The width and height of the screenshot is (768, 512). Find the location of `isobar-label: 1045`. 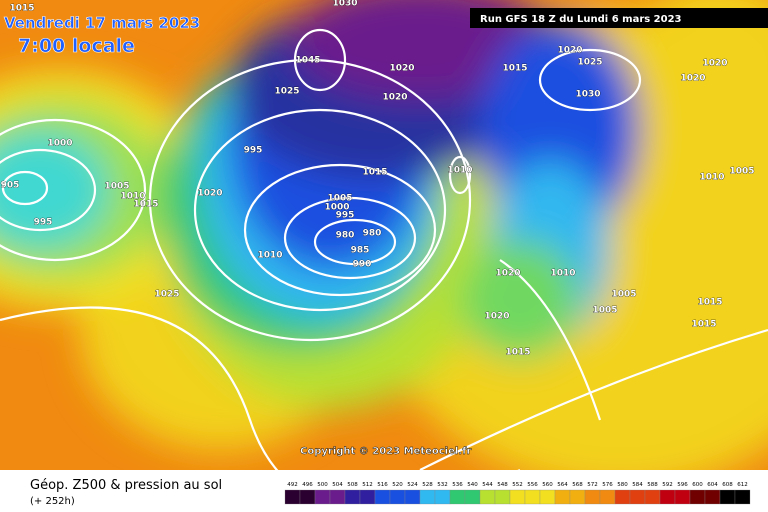

isobar-label: 1045 is located at coordinates (307, 61).